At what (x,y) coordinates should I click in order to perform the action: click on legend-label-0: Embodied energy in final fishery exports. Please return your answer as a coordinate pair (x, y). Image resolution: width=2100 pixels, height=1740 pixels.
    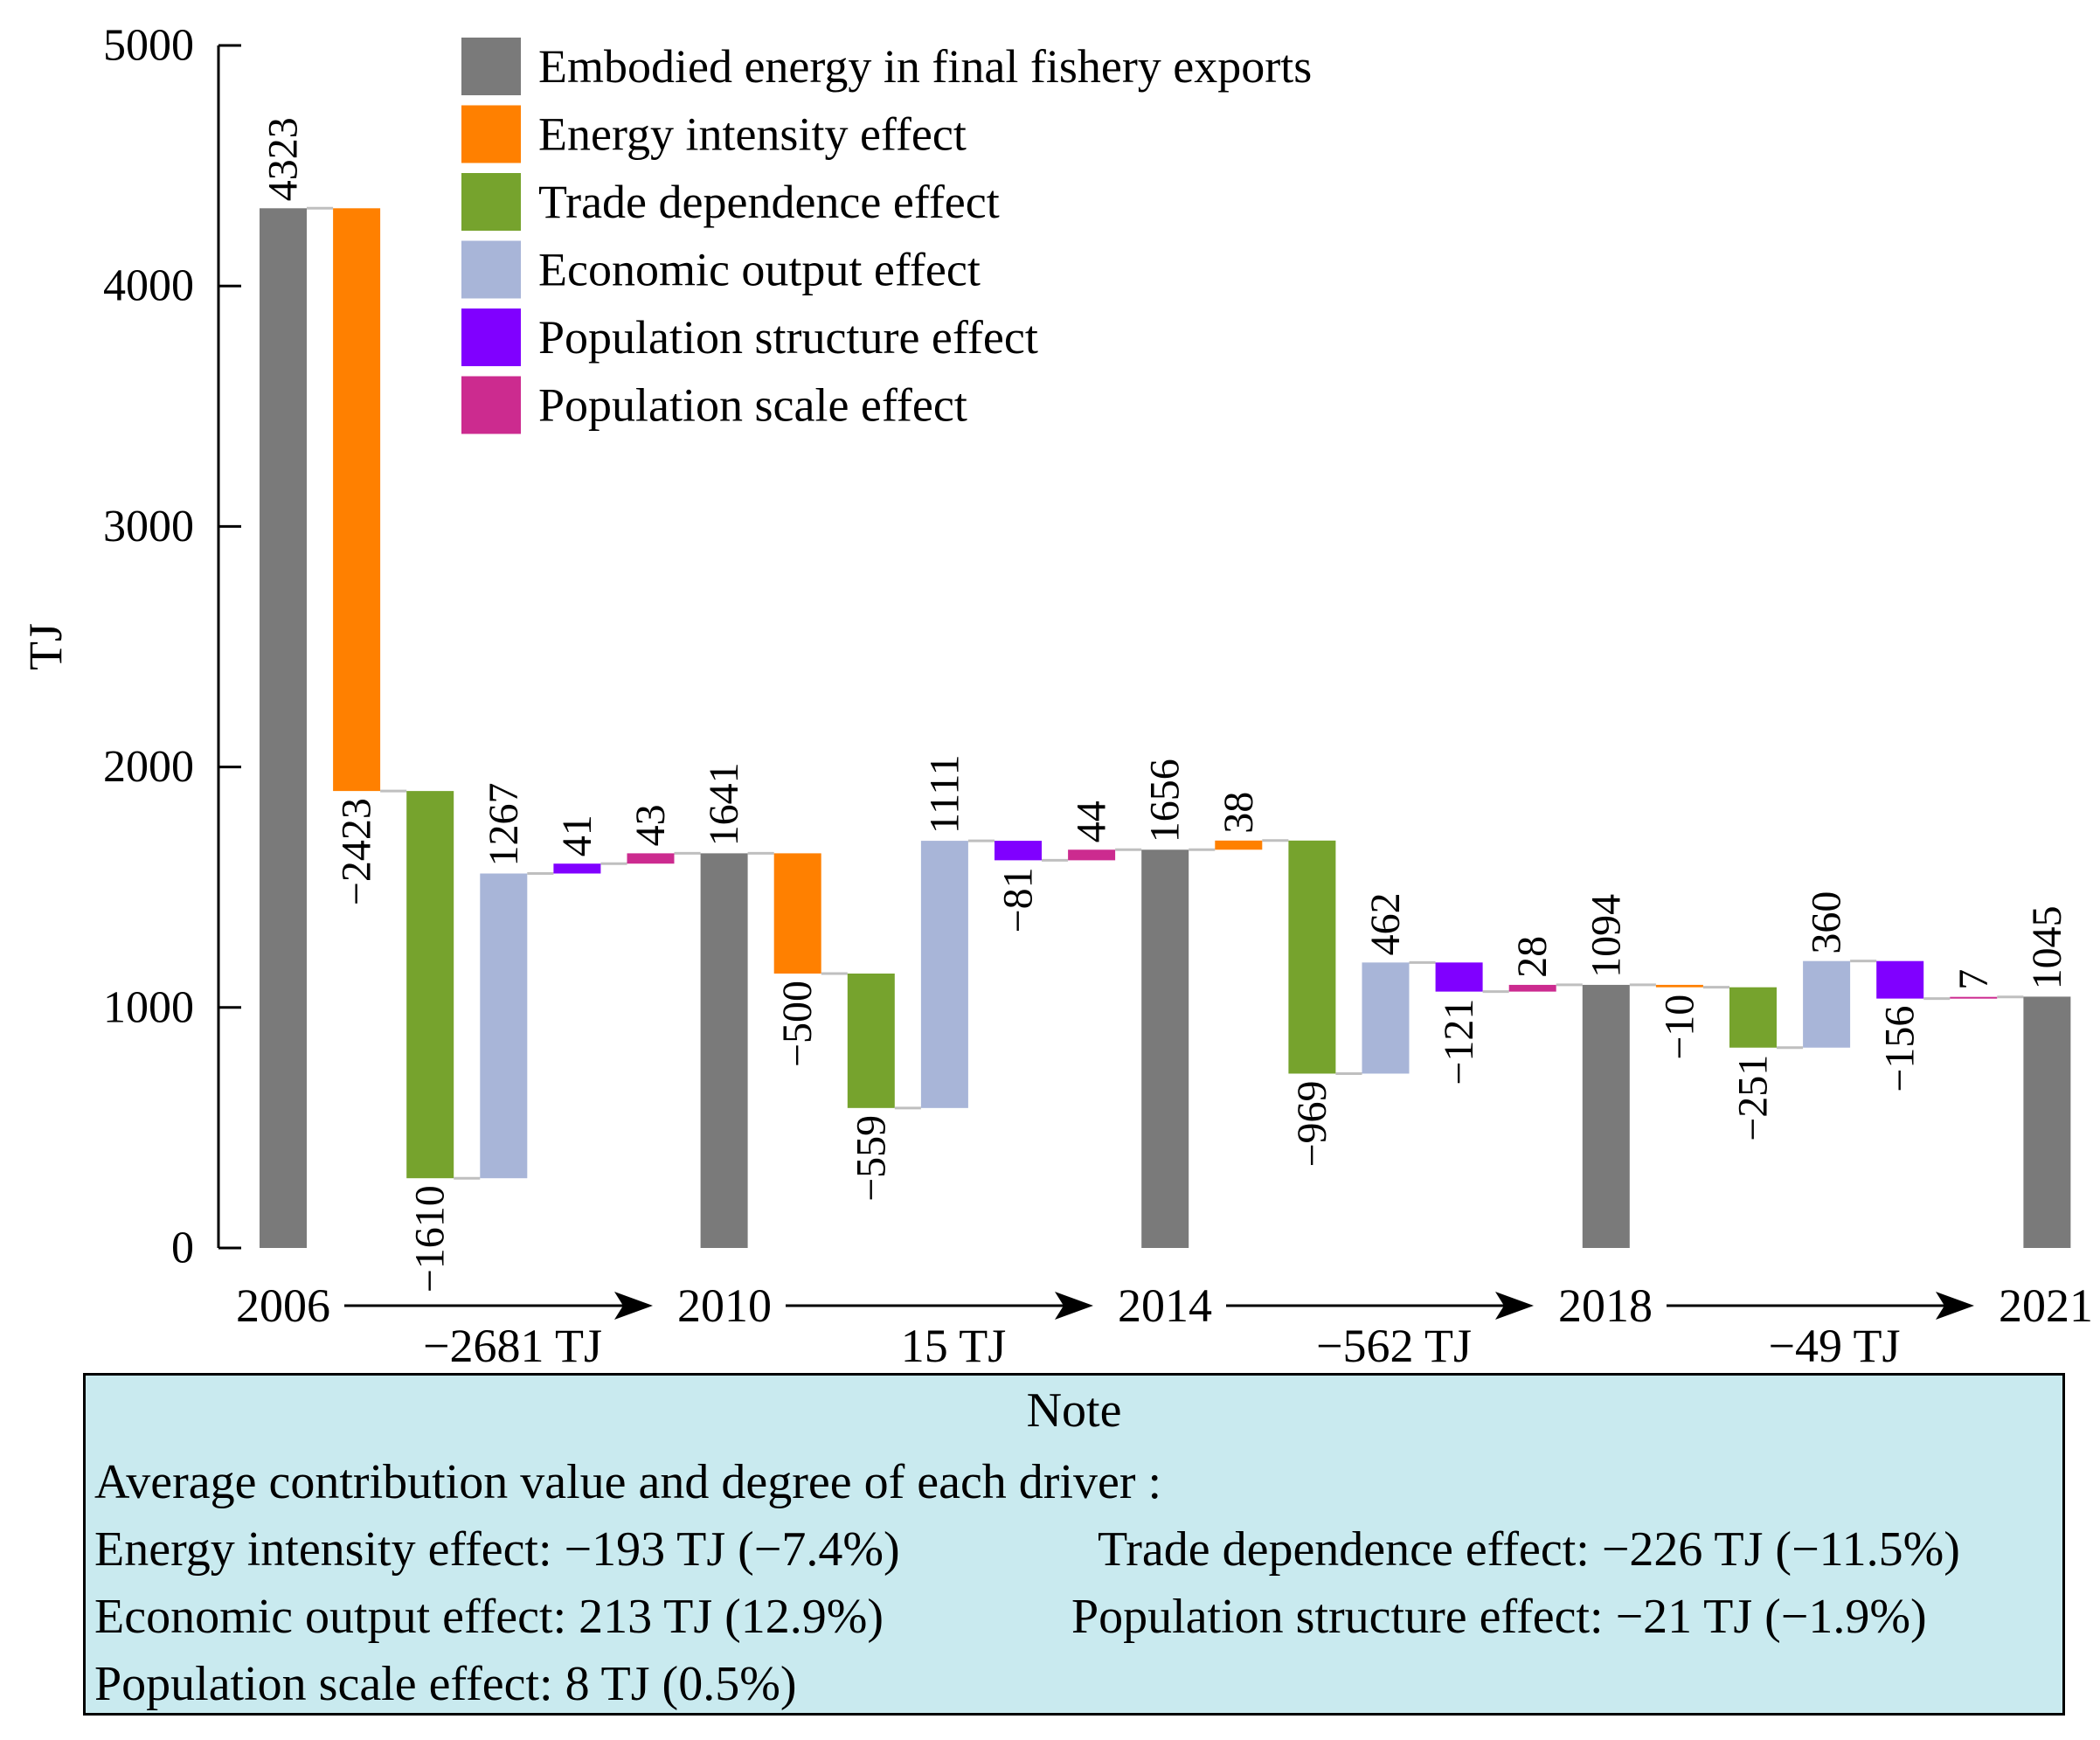
    Looking at the image, I should click on (925, 67).